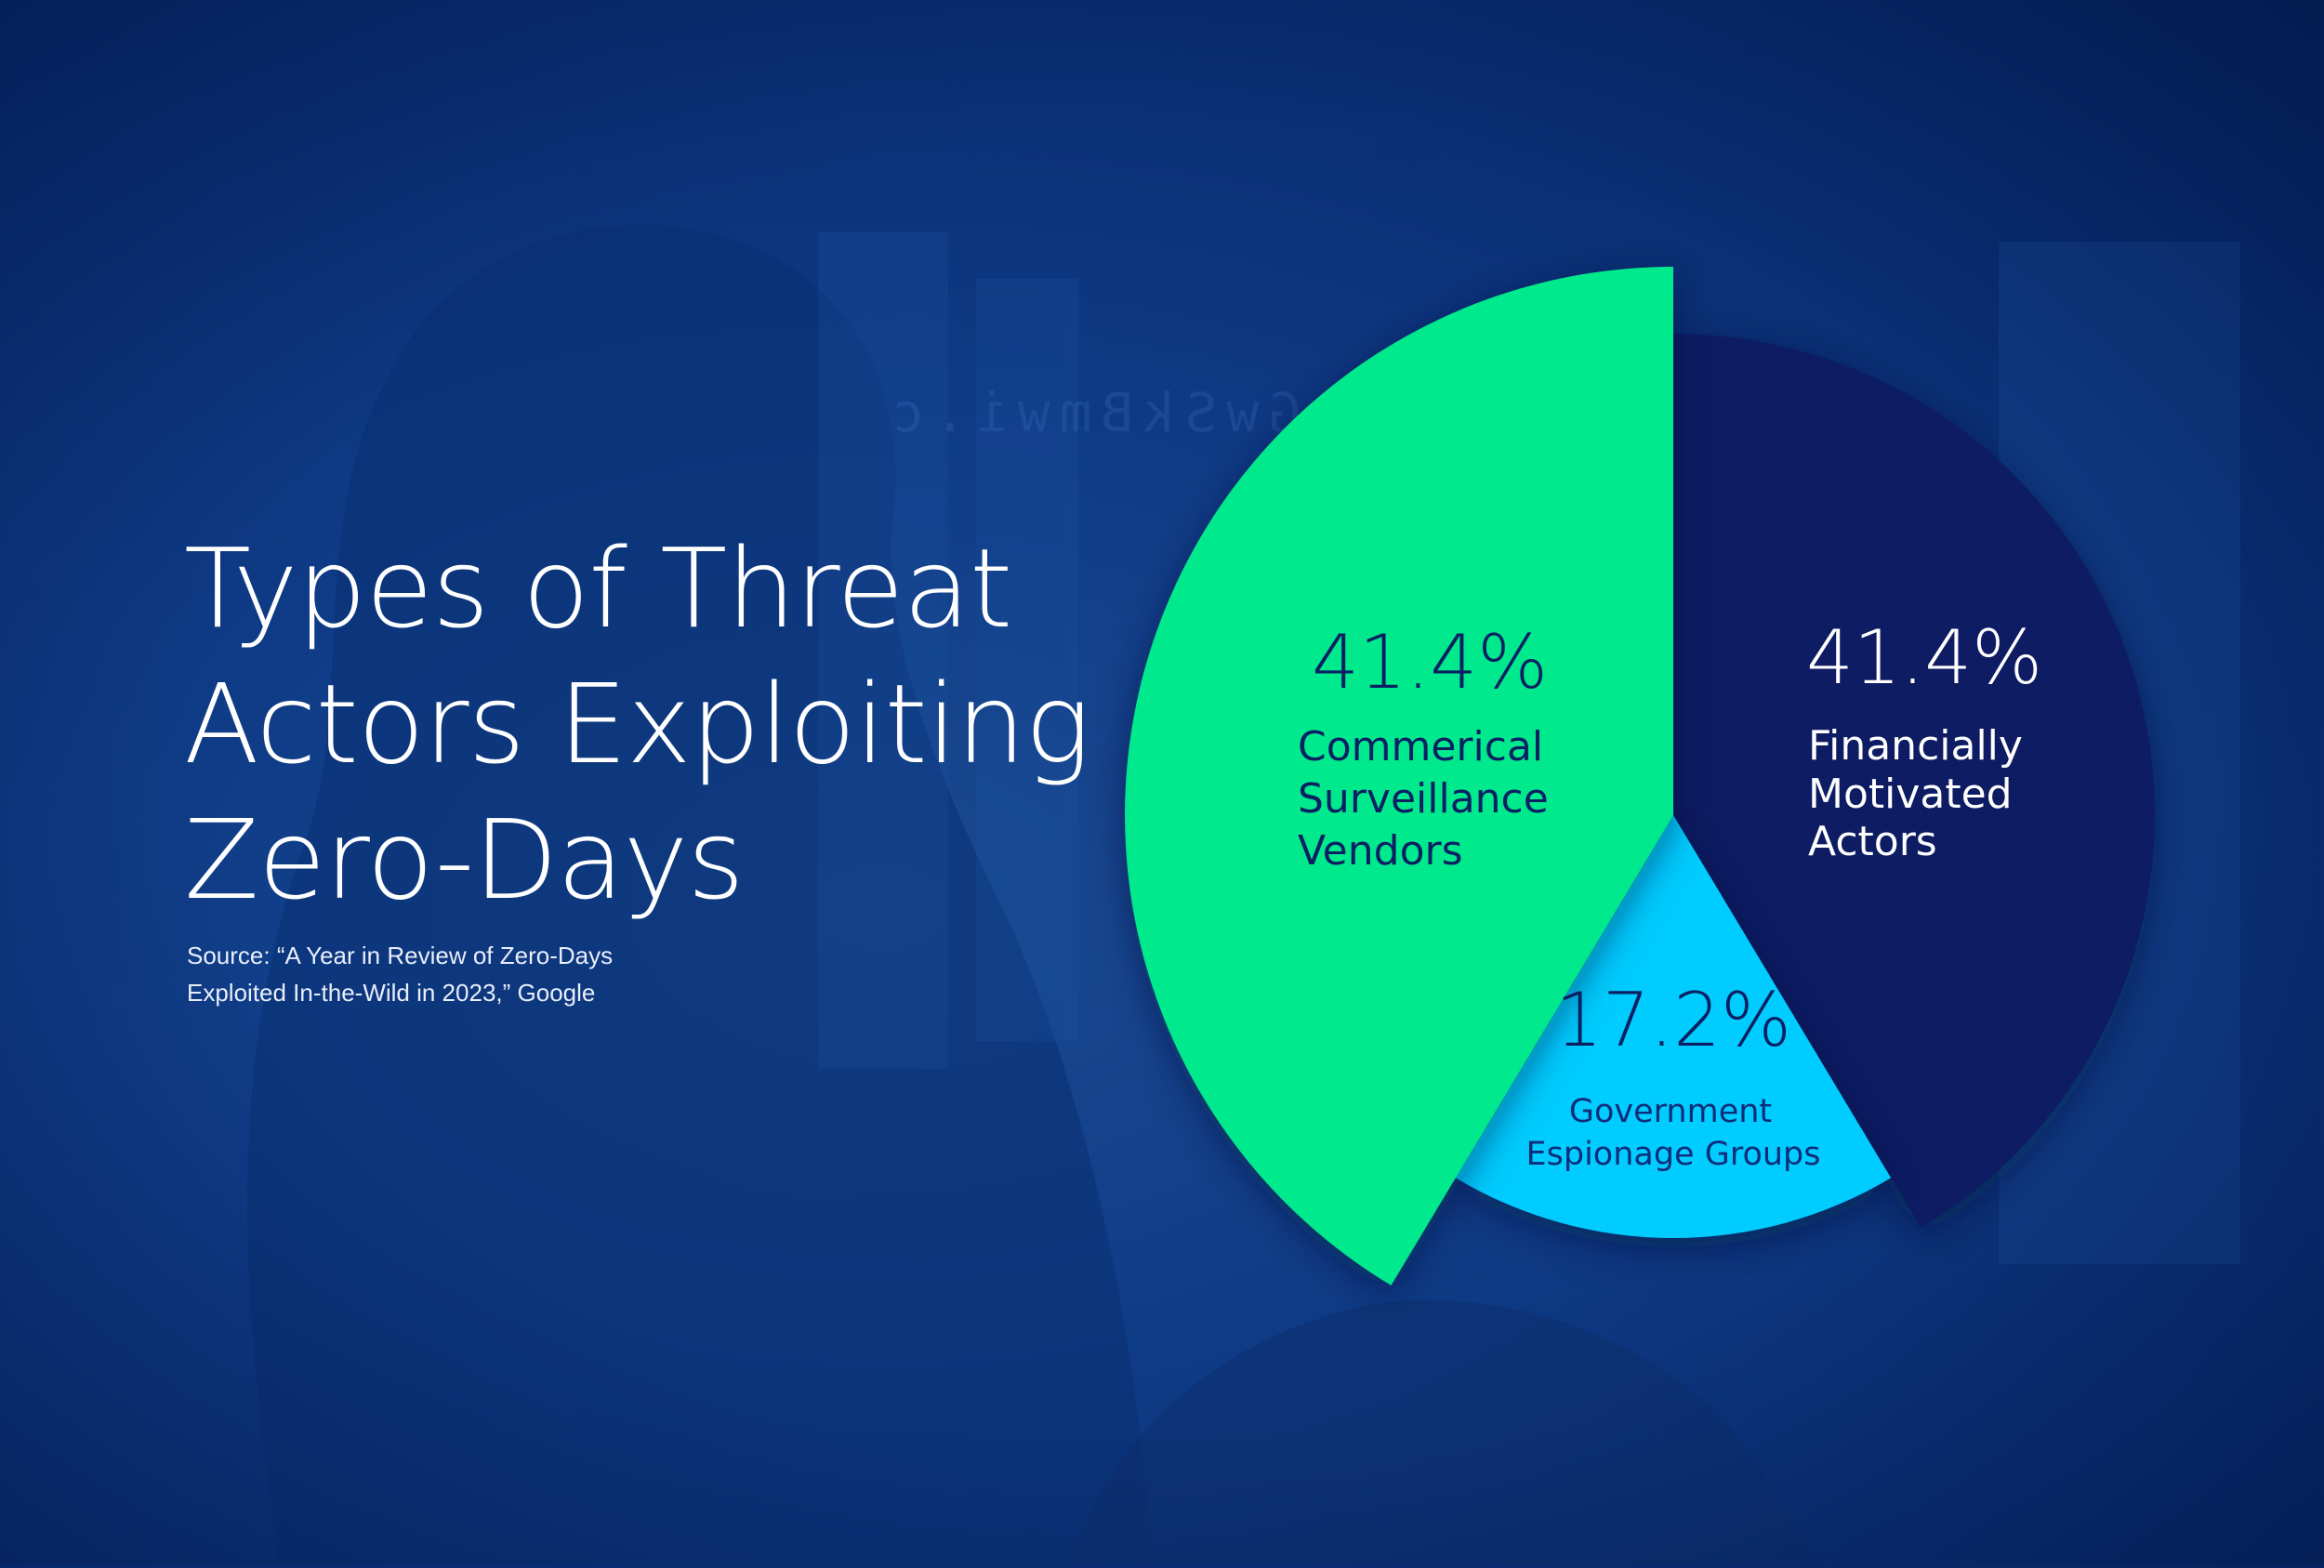  I want to click on pie-value-label-government: 17.2%, so click(1673, 1020).